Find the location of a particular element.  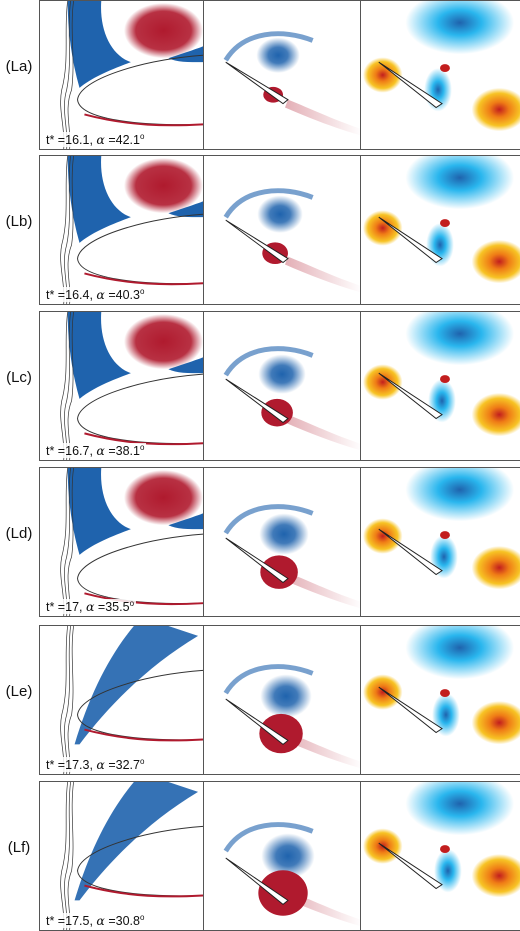

time-value: 17 is located at coordinates (72, 607).